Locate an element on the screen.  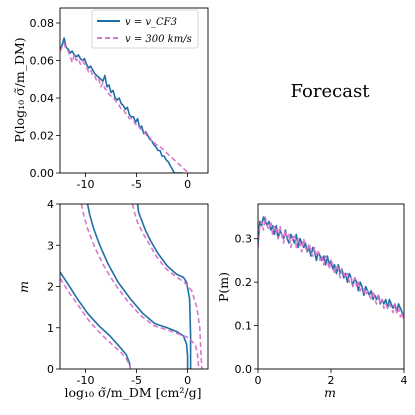
joint-xtick-label: -10 is located at coordinates (86, 380).